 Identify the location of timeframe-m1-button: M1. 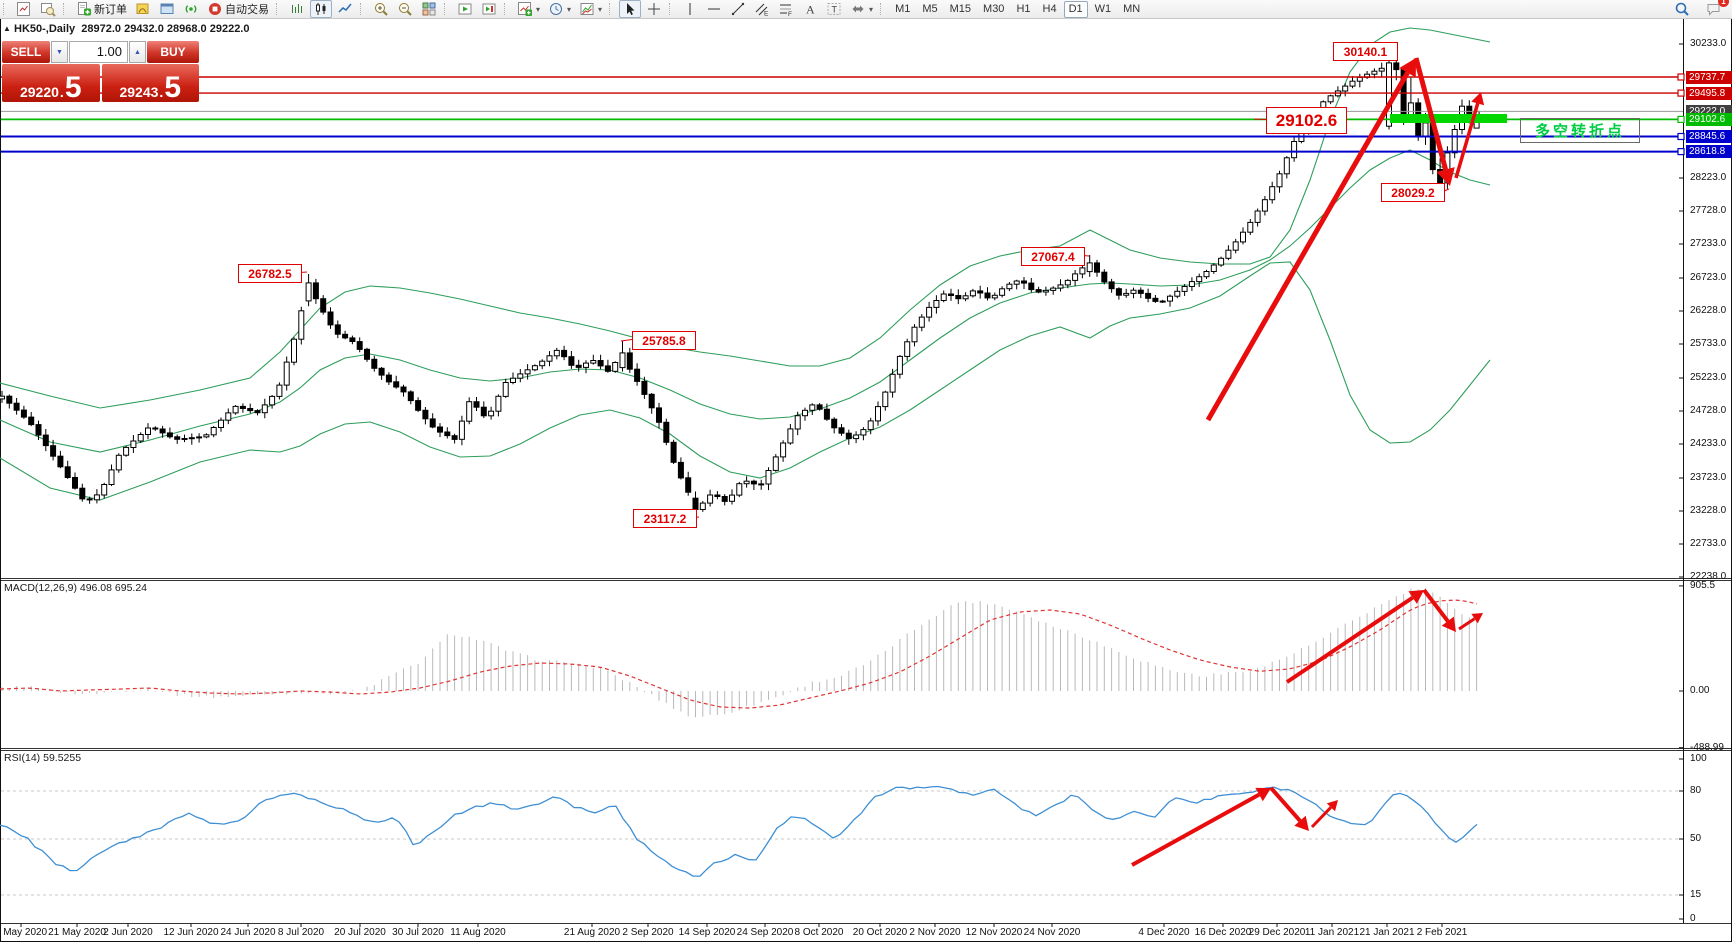
(903, 9).